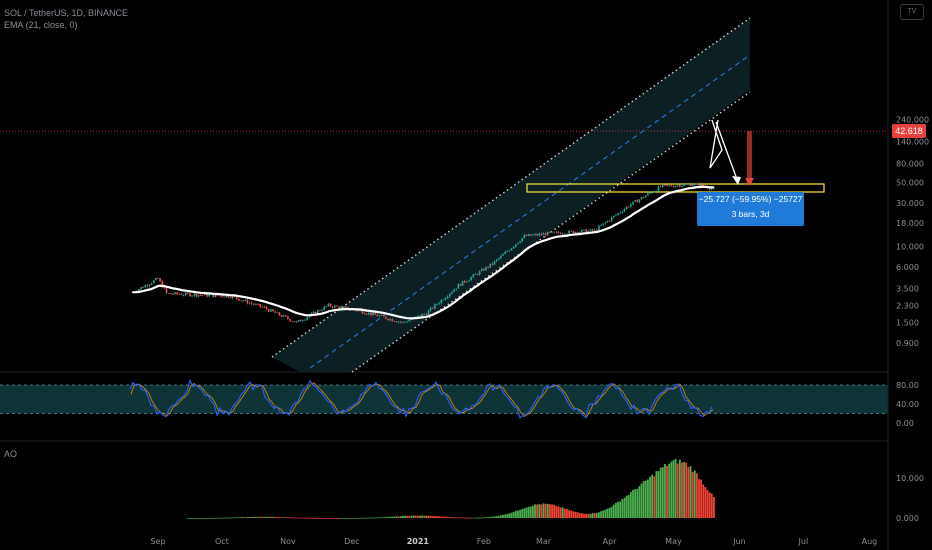 The height and width of the screenshot is (550, 932). Describe the element at coordinates (450, 488) in the screenshot. I see `ao-pane` at that location.